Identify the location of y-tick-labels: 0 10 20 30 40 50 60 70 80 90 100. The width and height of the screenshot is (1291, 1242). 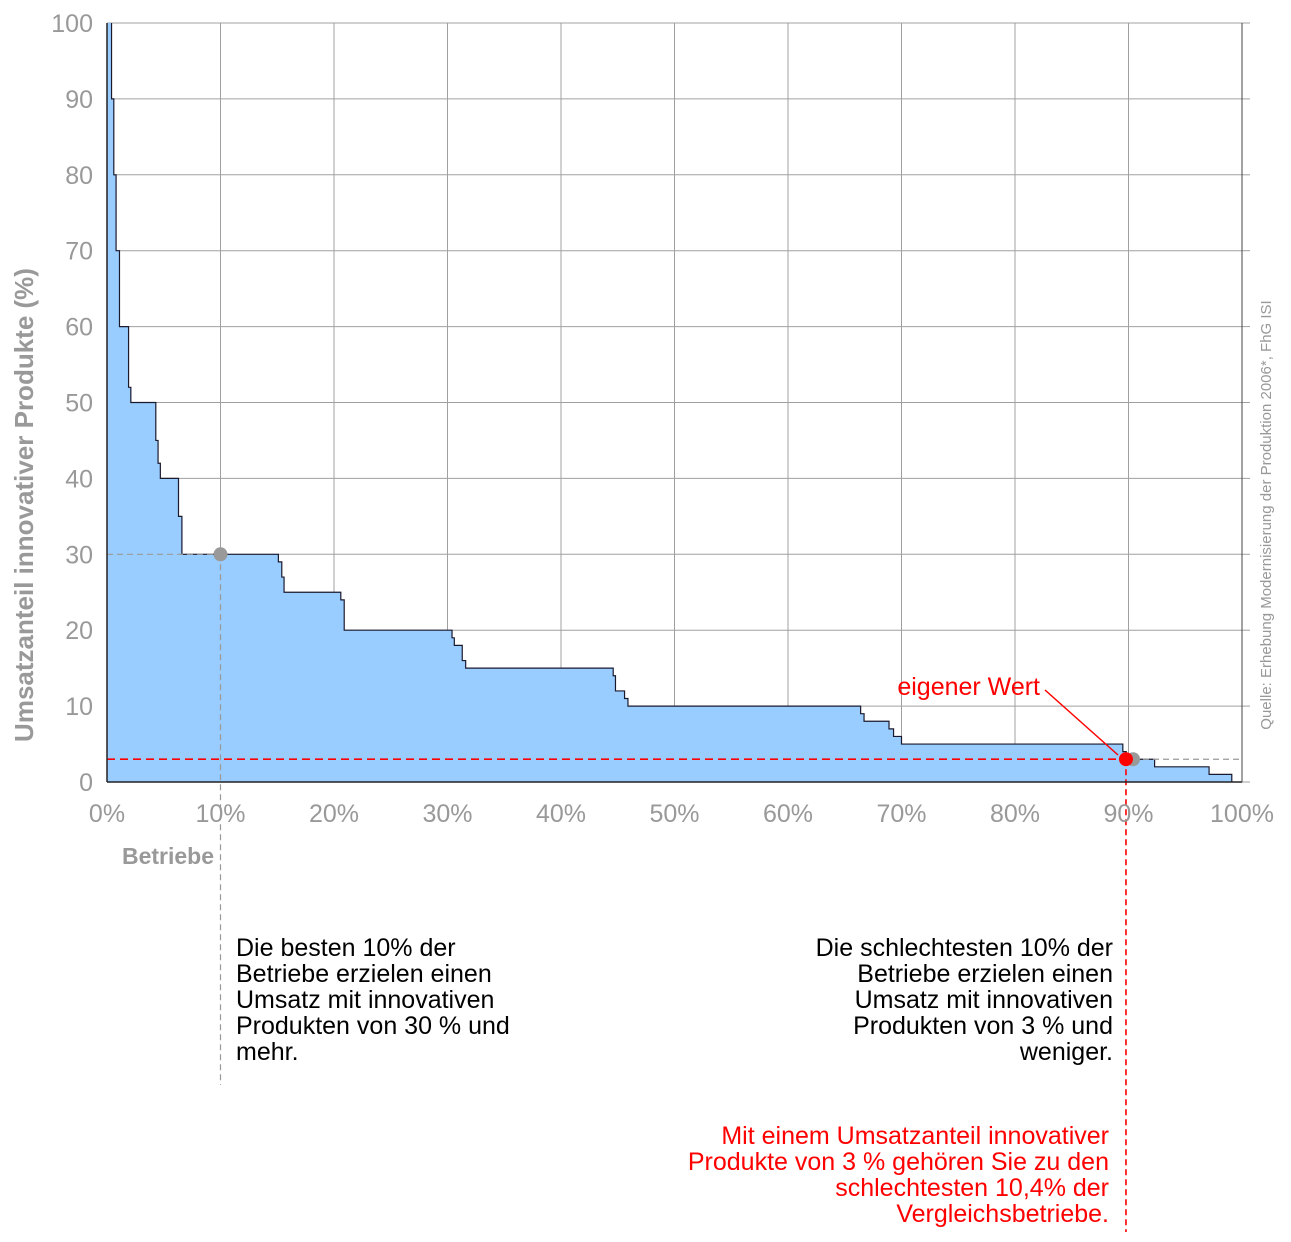
(72, 403).